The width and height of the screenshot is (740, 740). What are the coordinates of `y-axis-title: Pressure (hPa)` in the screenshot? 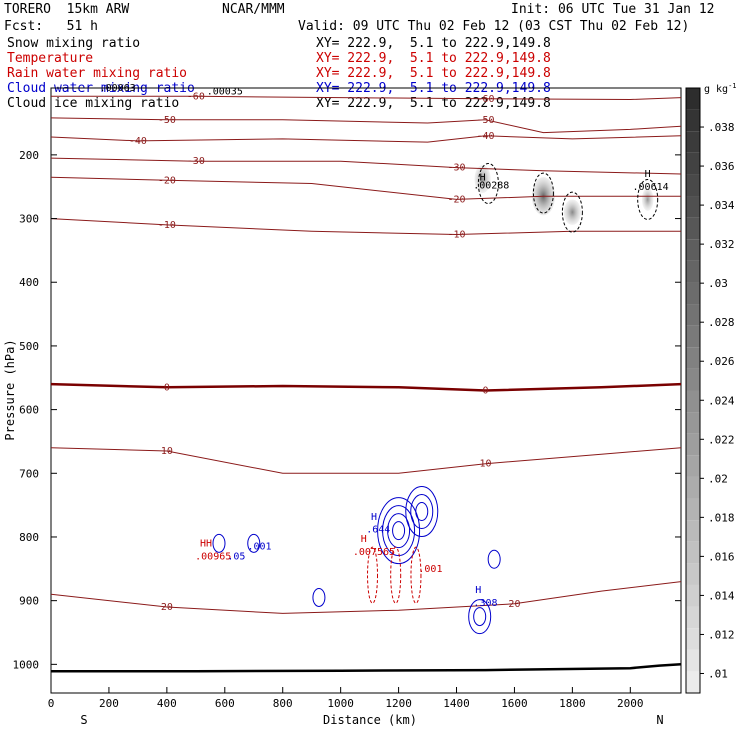 It's located at (10, 389).